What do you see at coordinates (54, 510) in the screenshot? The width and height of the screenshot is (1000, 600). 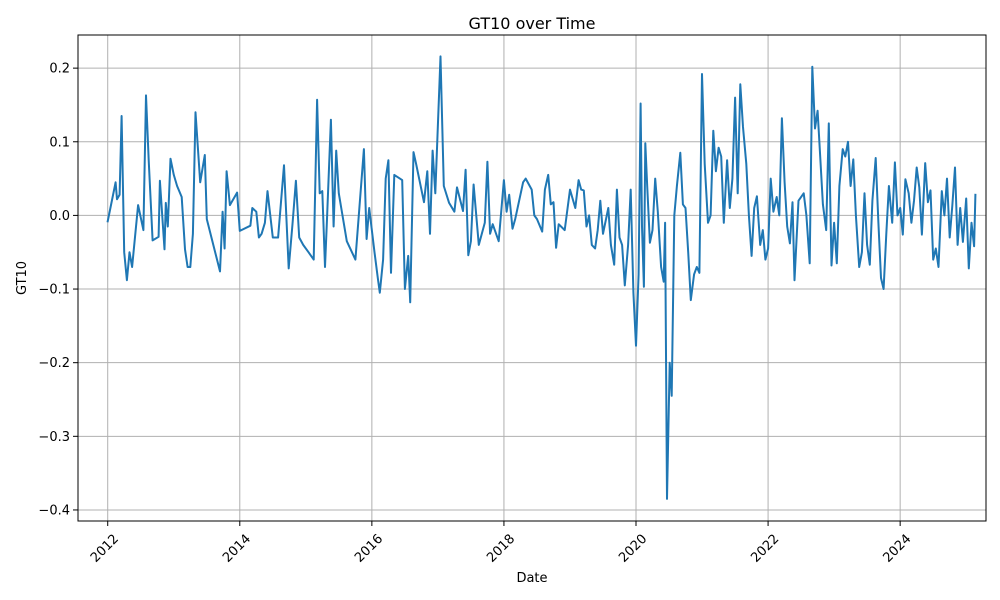 I see `y-tick-label: −0.4` at bounding box center [54, 510].